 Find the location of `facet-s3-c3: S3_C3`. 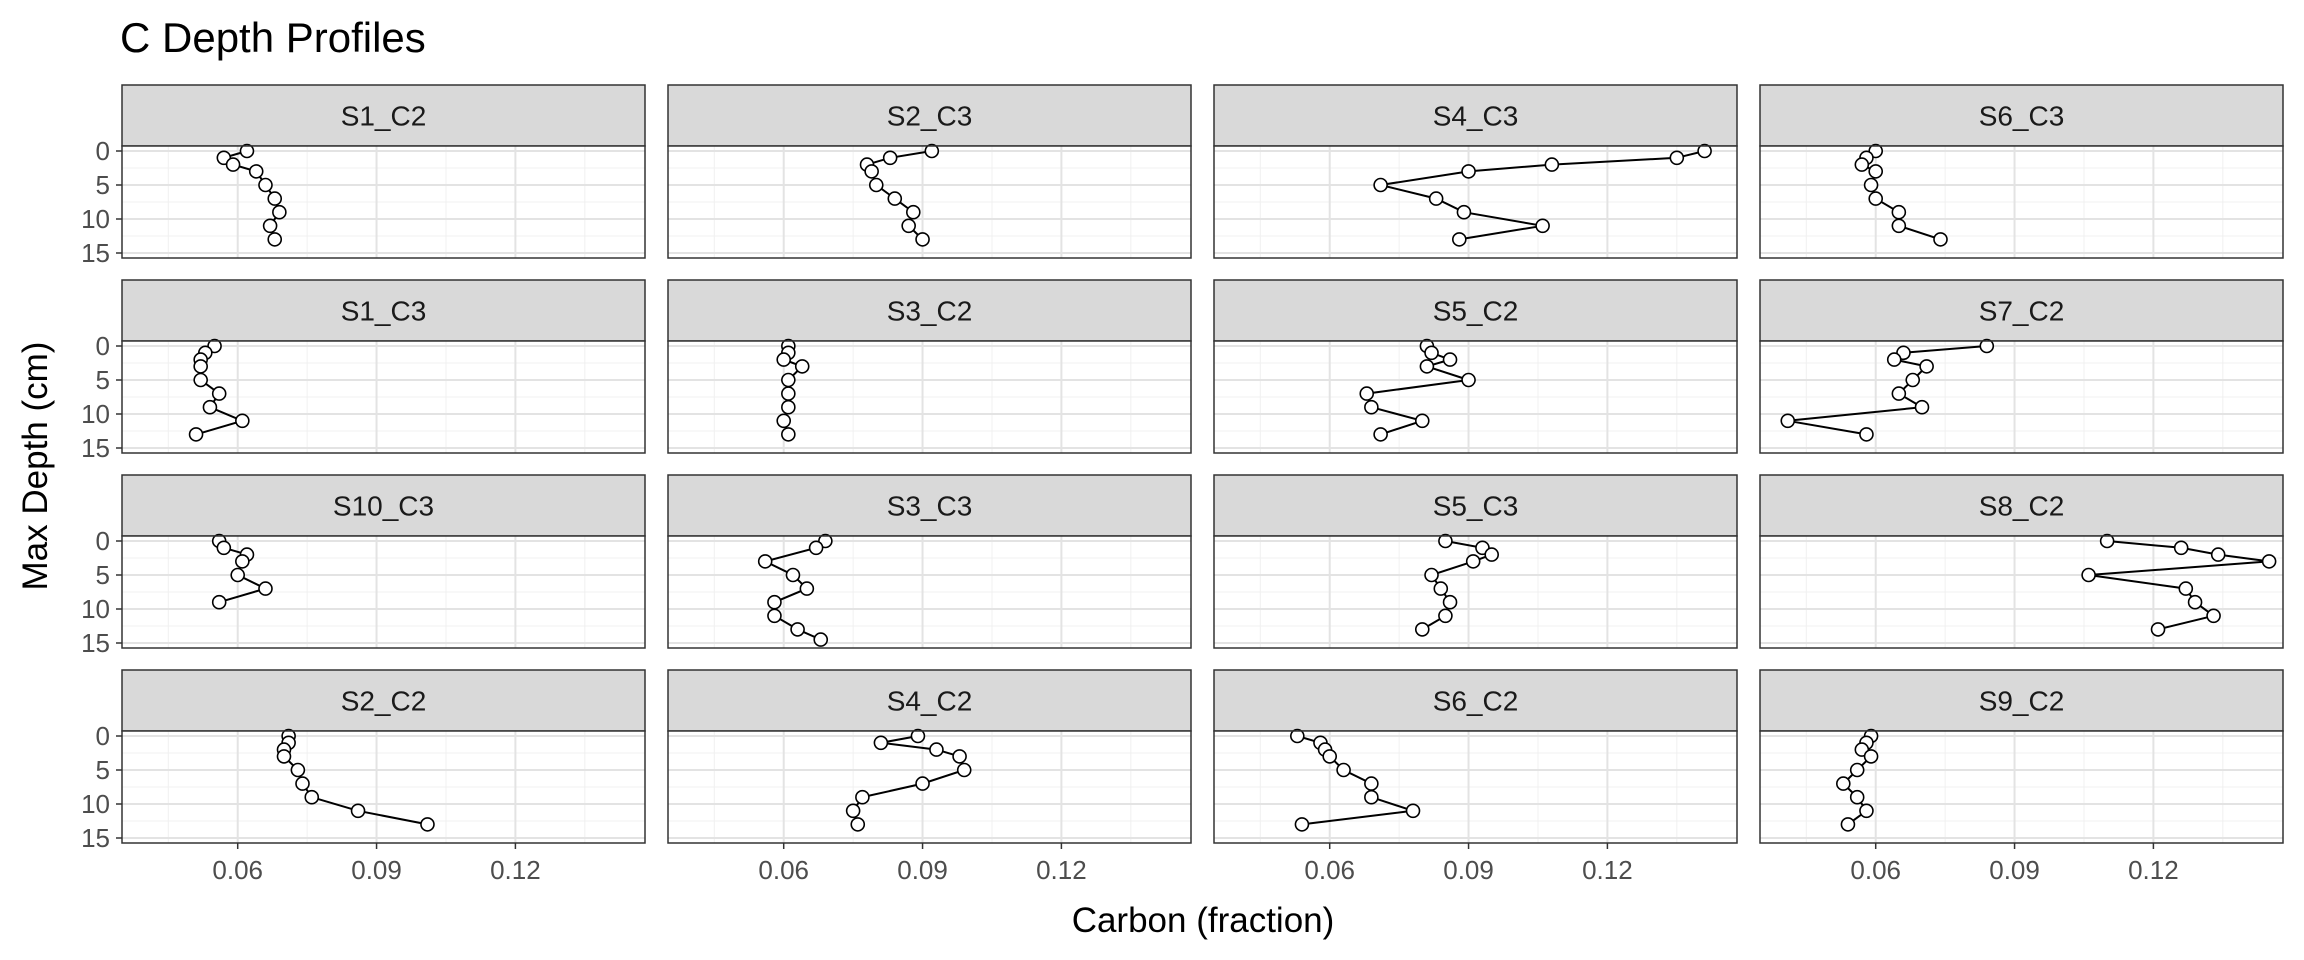

facet-s3-c3: S3_C3 is located at coordinates (929, 561).